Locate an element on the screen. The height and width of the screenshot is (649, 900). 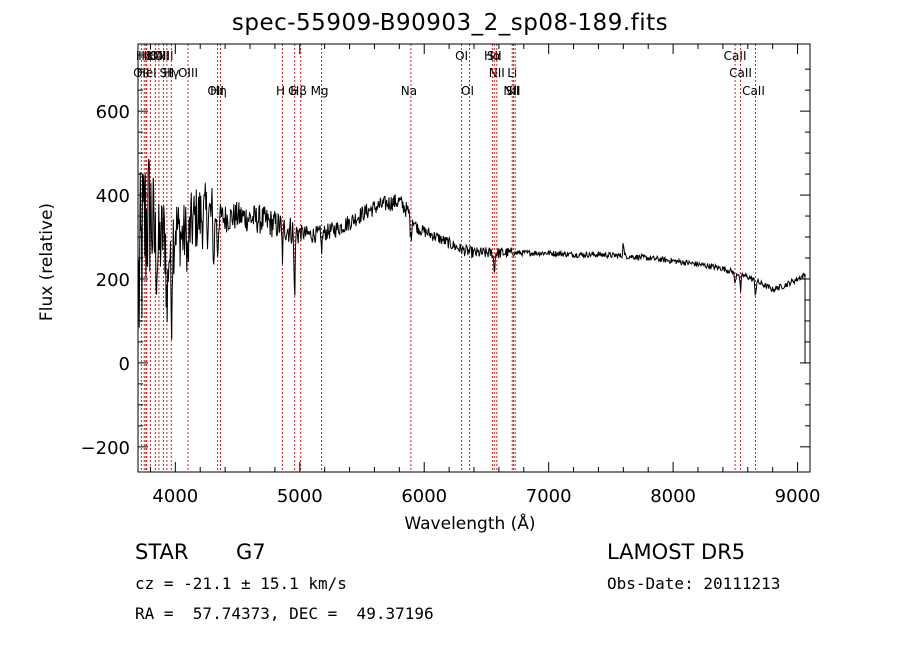
coordinates: RA = 57.74373, DEC = 49.37196 is located at coordinates (284, 613).